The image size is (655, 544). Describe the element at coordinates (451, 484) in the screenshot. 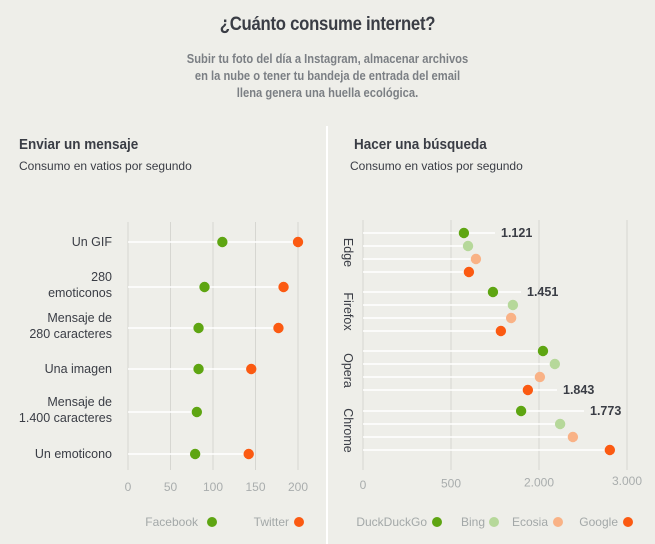

I see `x-tick-label: 500` at that location.